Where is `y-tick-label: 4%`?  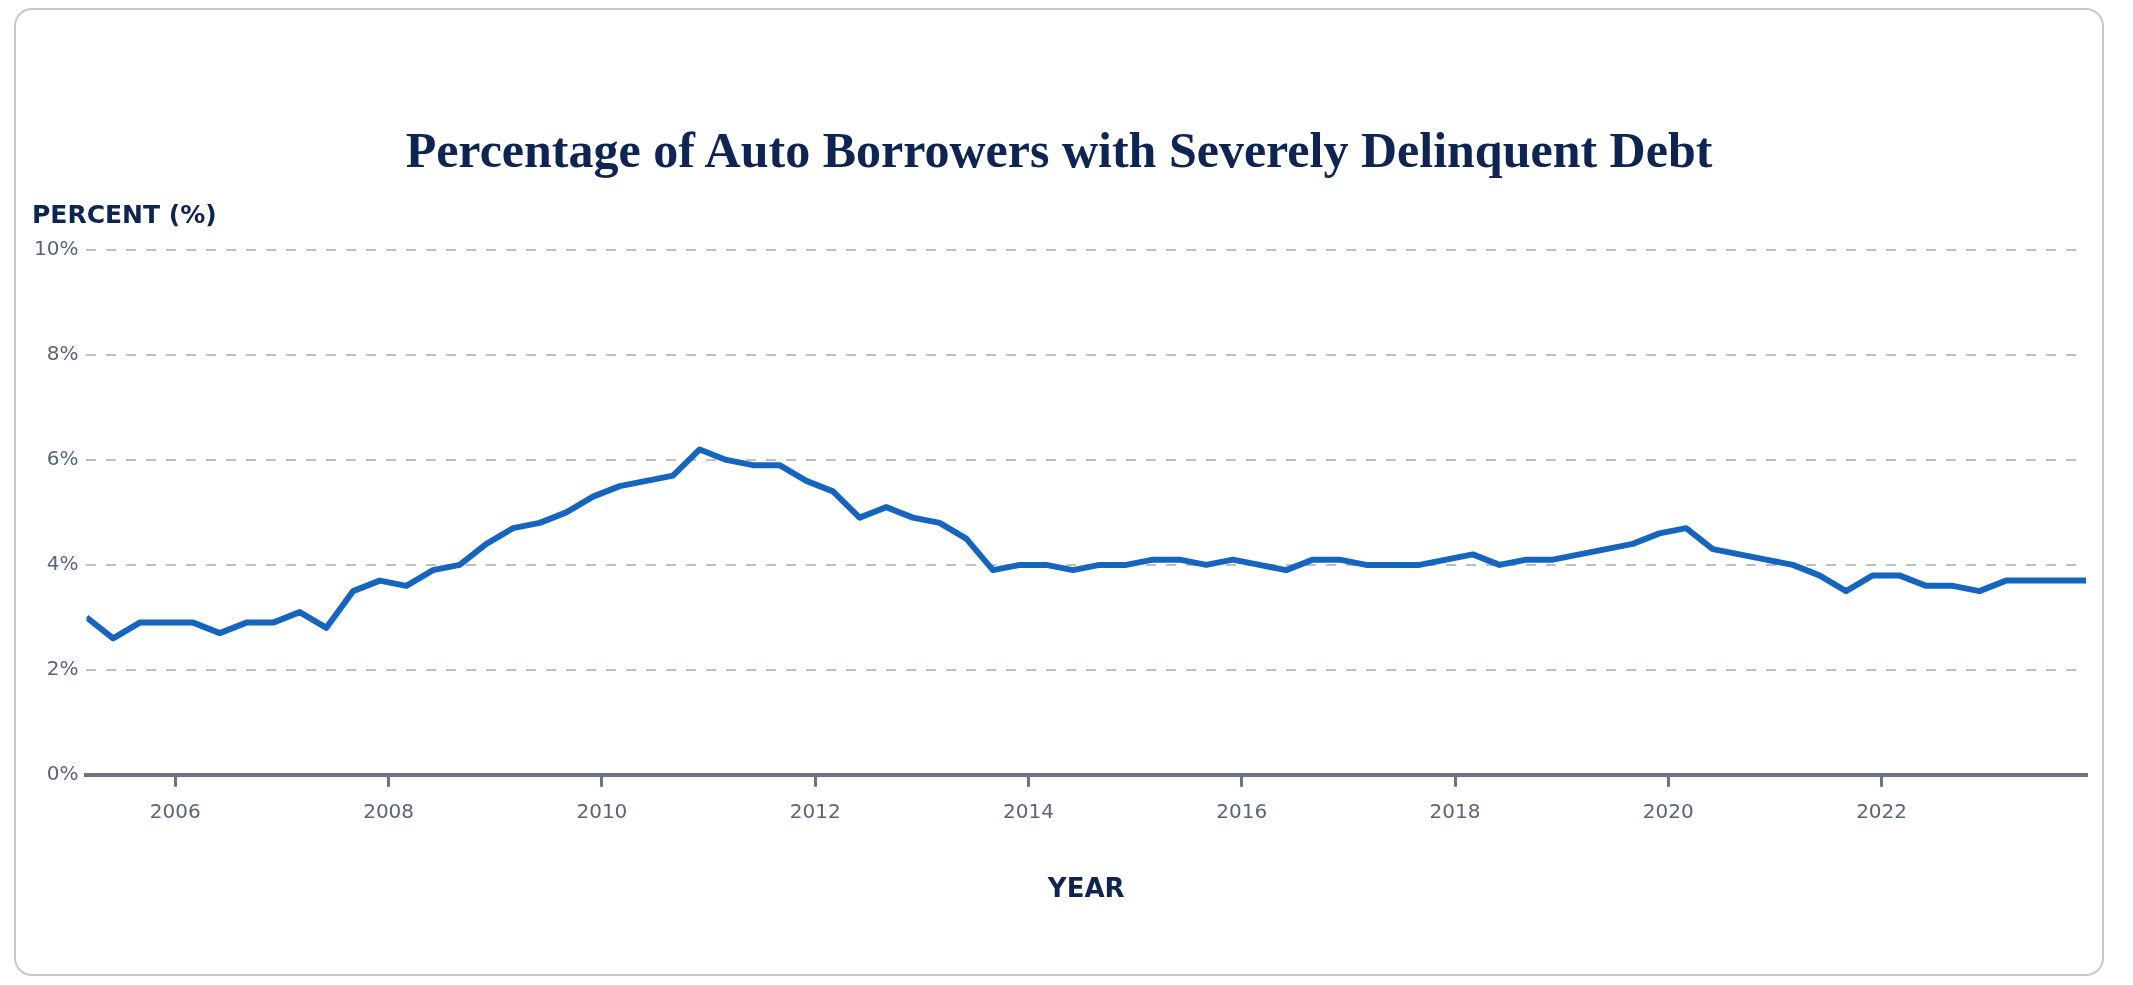 y-tick-label: 4% is located at coordinates (62, 563).